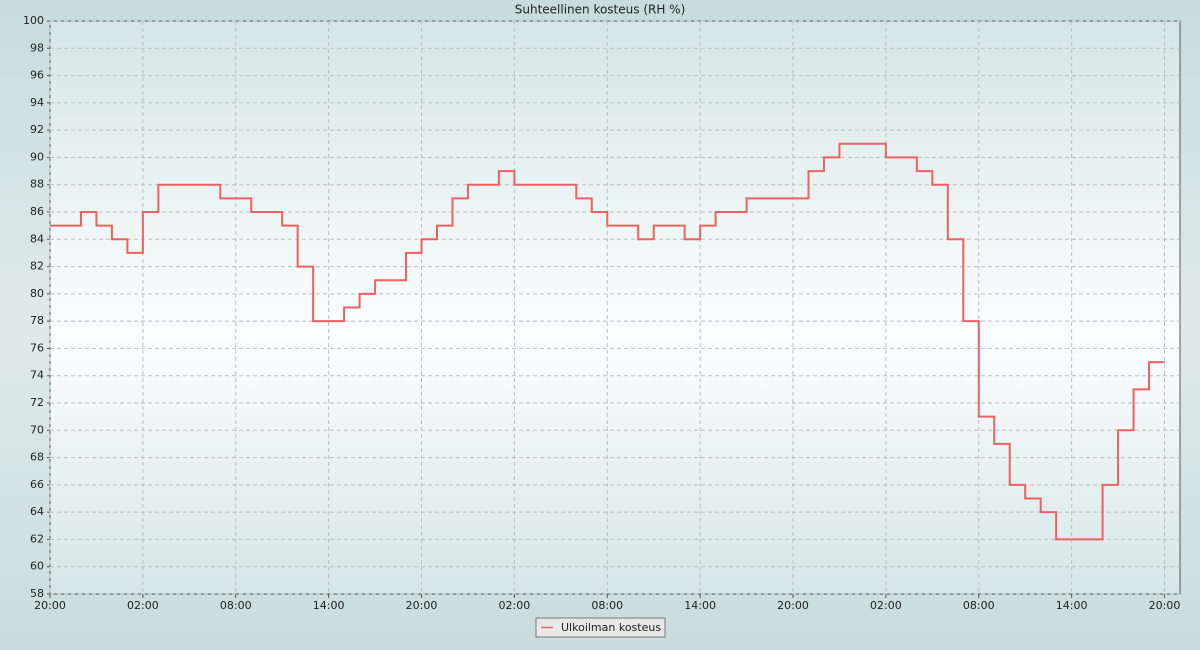 This screenshot has height=650, width=1200. Describe the element at coordinates (37, 47) in the screenshot. I see `y-tick-label: 98` at that location.